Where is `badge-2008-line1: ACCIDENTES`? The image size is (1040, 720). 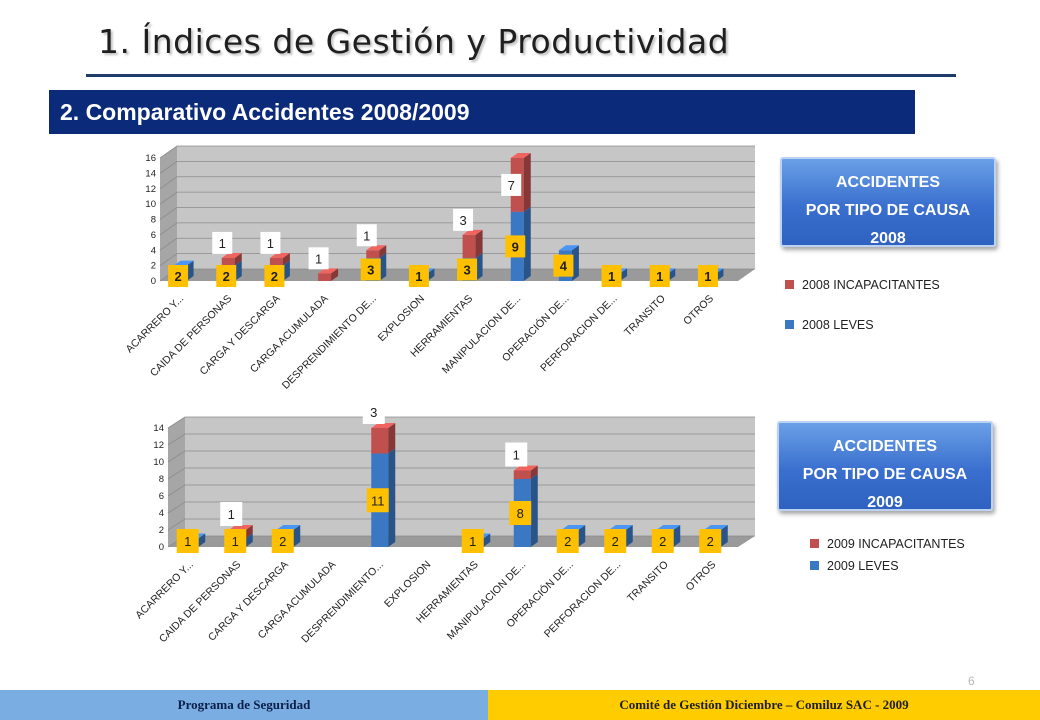
badge-2008-line1: ACCIDENTES is located at coordinates (887, 182).